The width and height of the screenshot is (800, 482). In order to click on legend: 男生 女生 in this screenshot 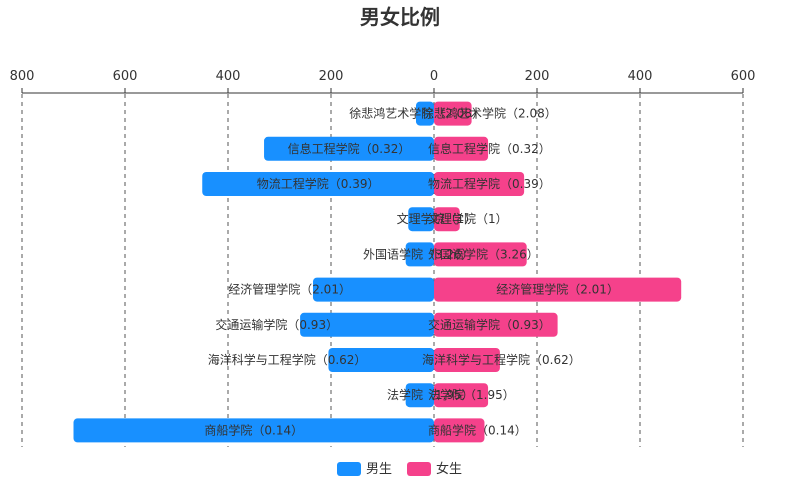, I will do `click(399, 469)`.